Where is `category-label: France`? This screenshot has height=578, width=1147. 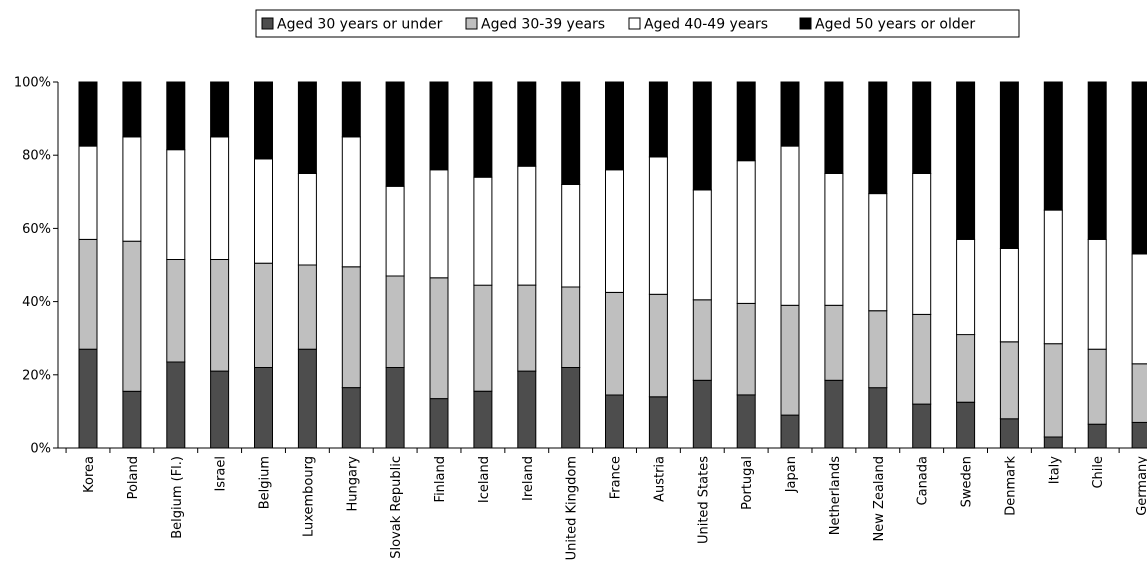 category-label: France is located at coordinates (616, 477).